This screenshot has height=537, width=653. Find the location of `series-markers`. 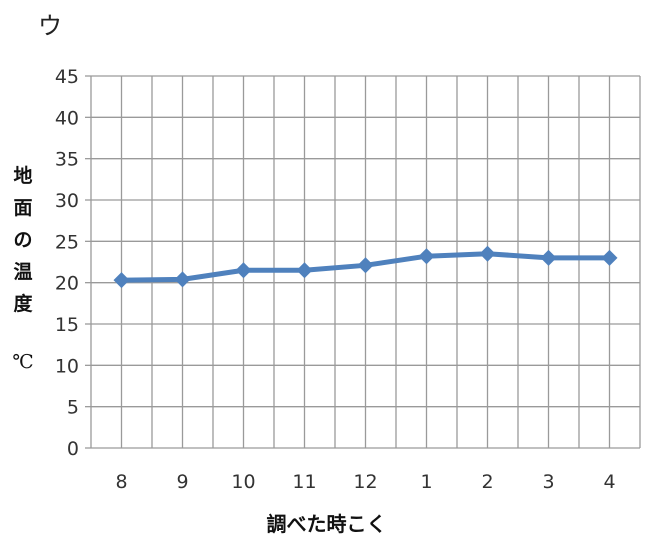

series-markers is located at coordinates (365, 267).